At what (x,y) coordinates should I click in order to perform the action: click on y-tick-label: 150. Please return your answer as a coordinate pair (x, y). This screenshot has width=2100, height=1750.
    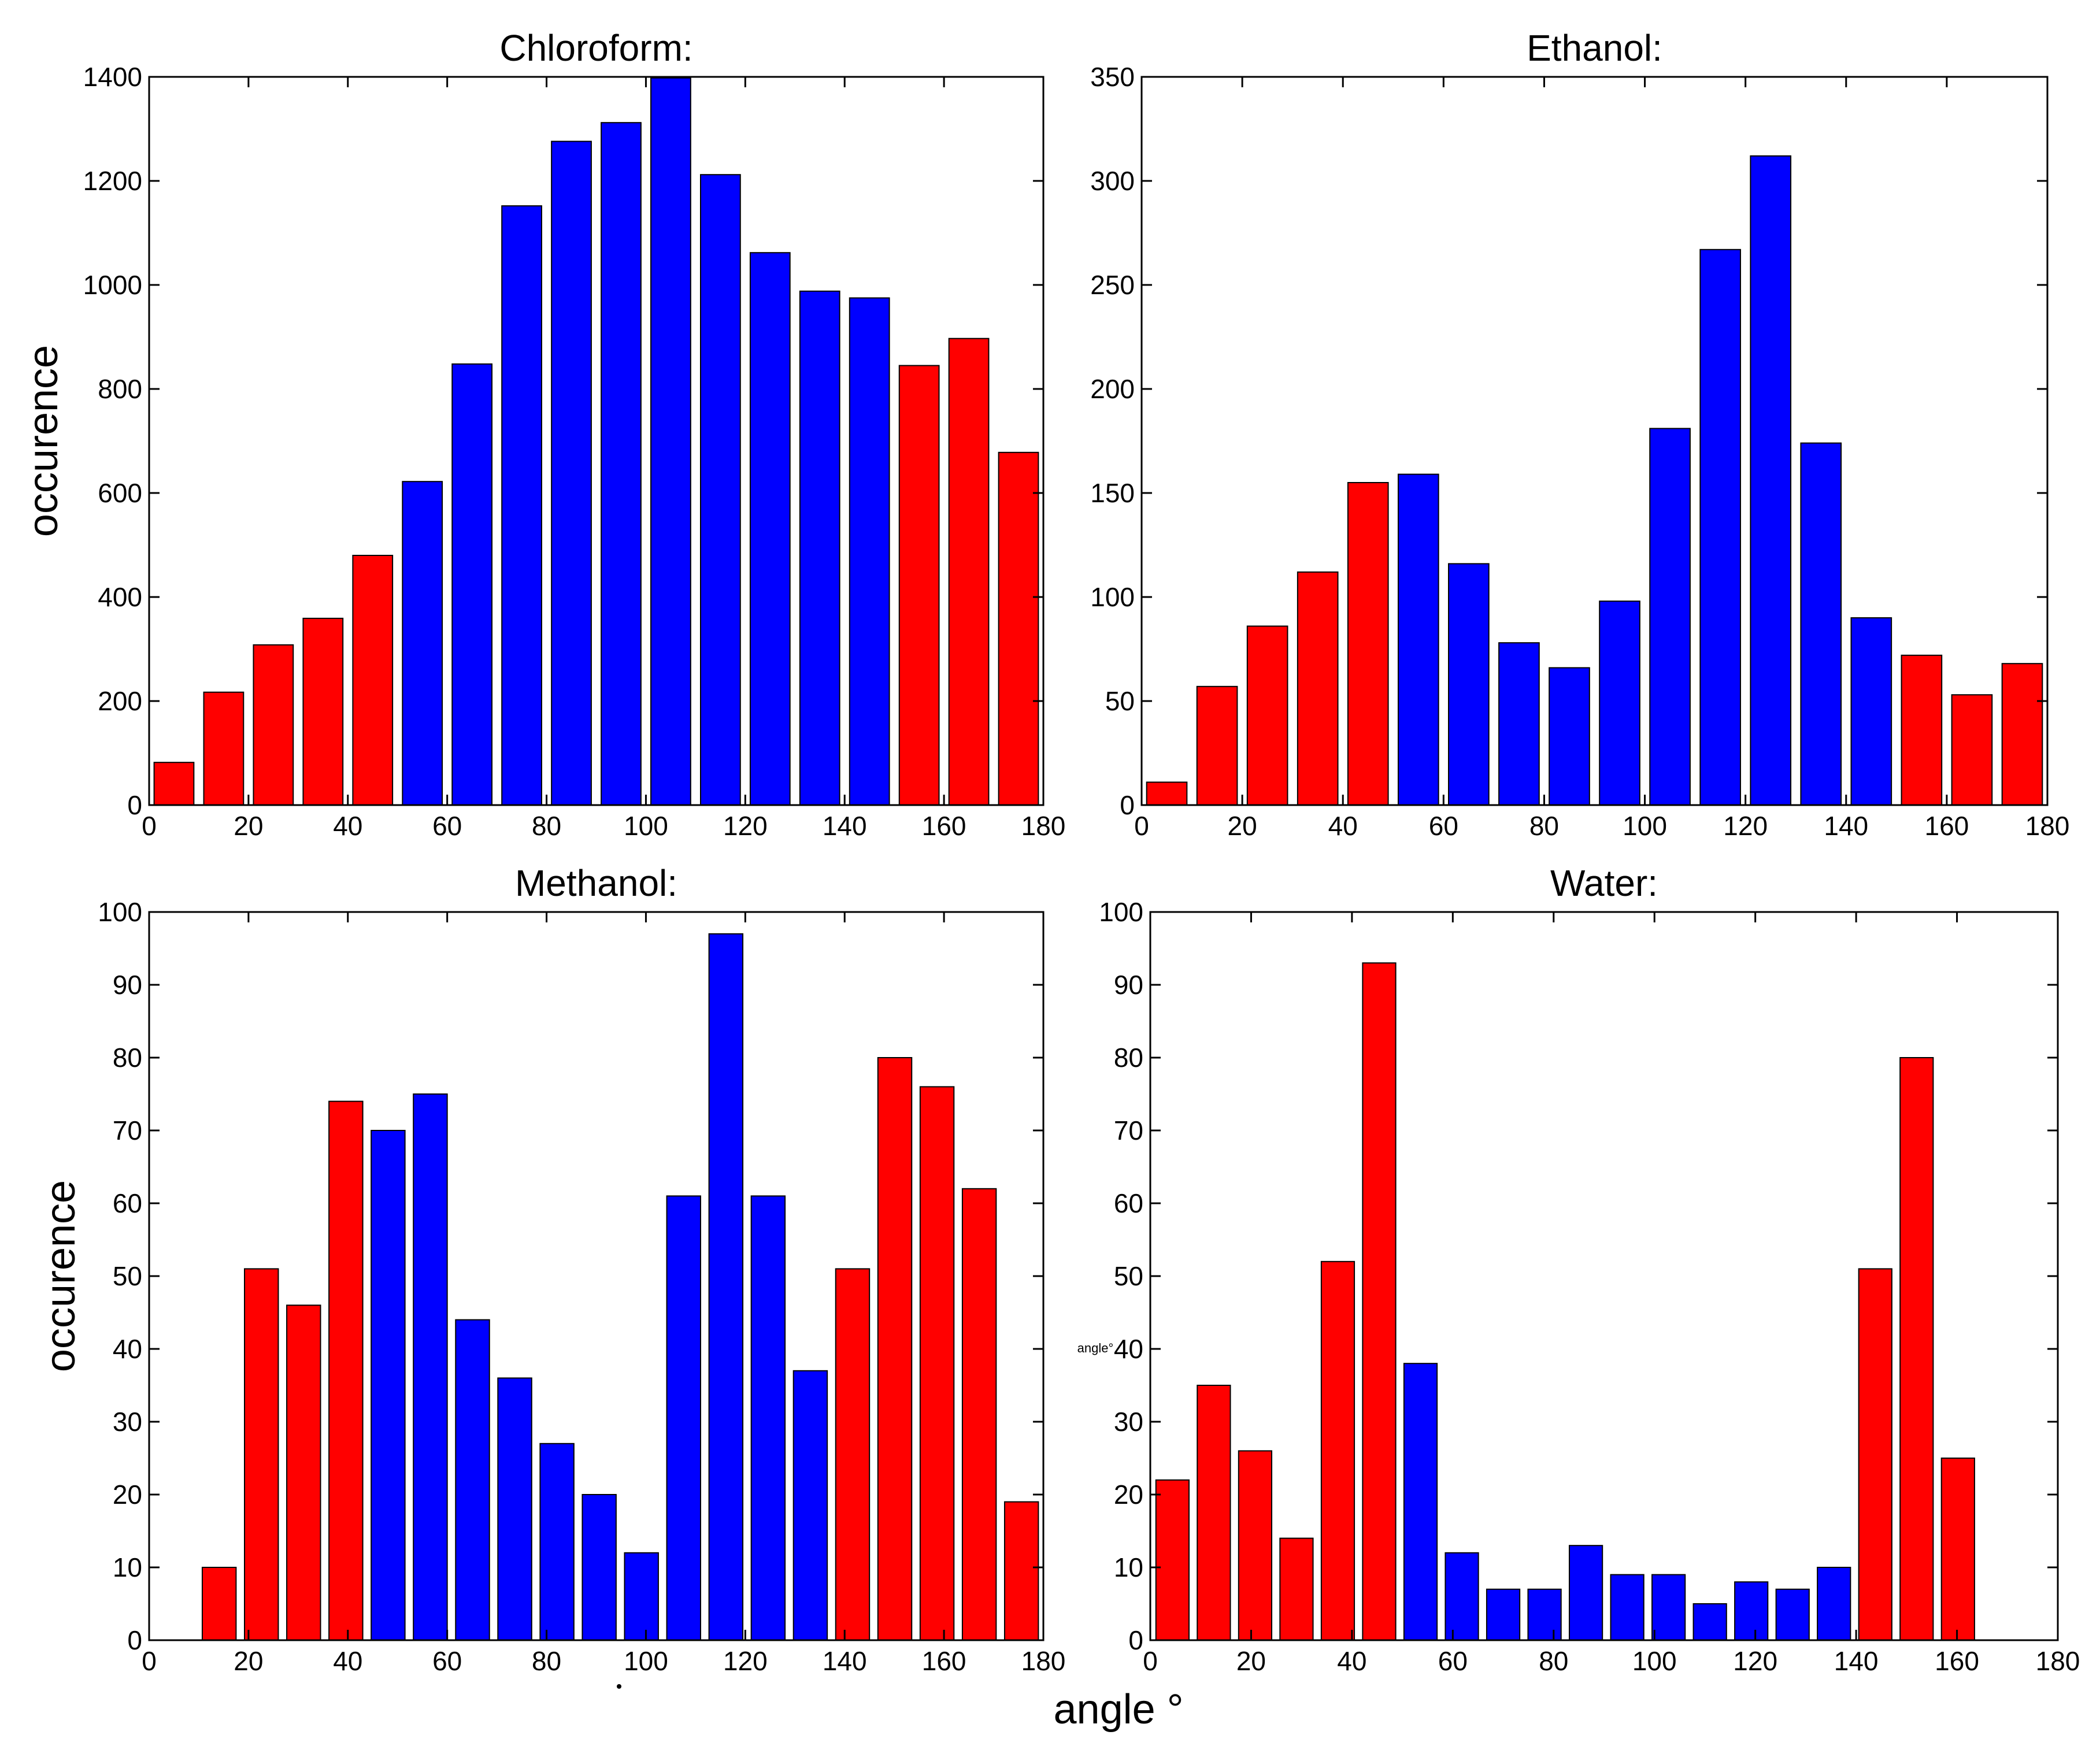
    Looking at the image, I should click on (1112, 493).